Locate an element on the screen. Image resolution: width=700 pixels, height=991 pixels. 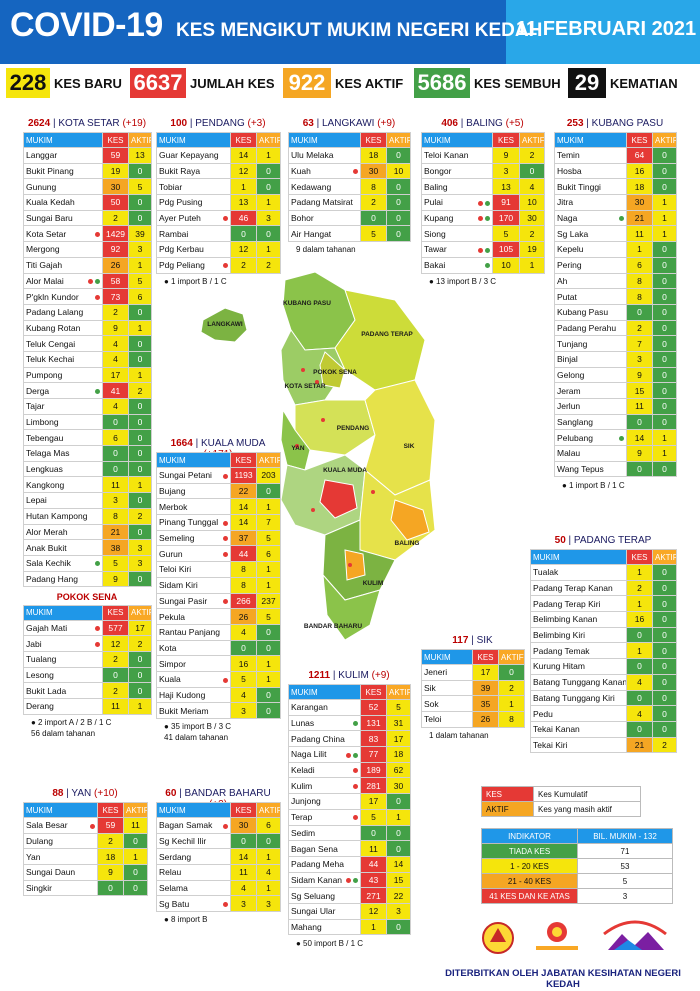
table-row: Jerlun 11 0 is located at coordinates (615, 406).